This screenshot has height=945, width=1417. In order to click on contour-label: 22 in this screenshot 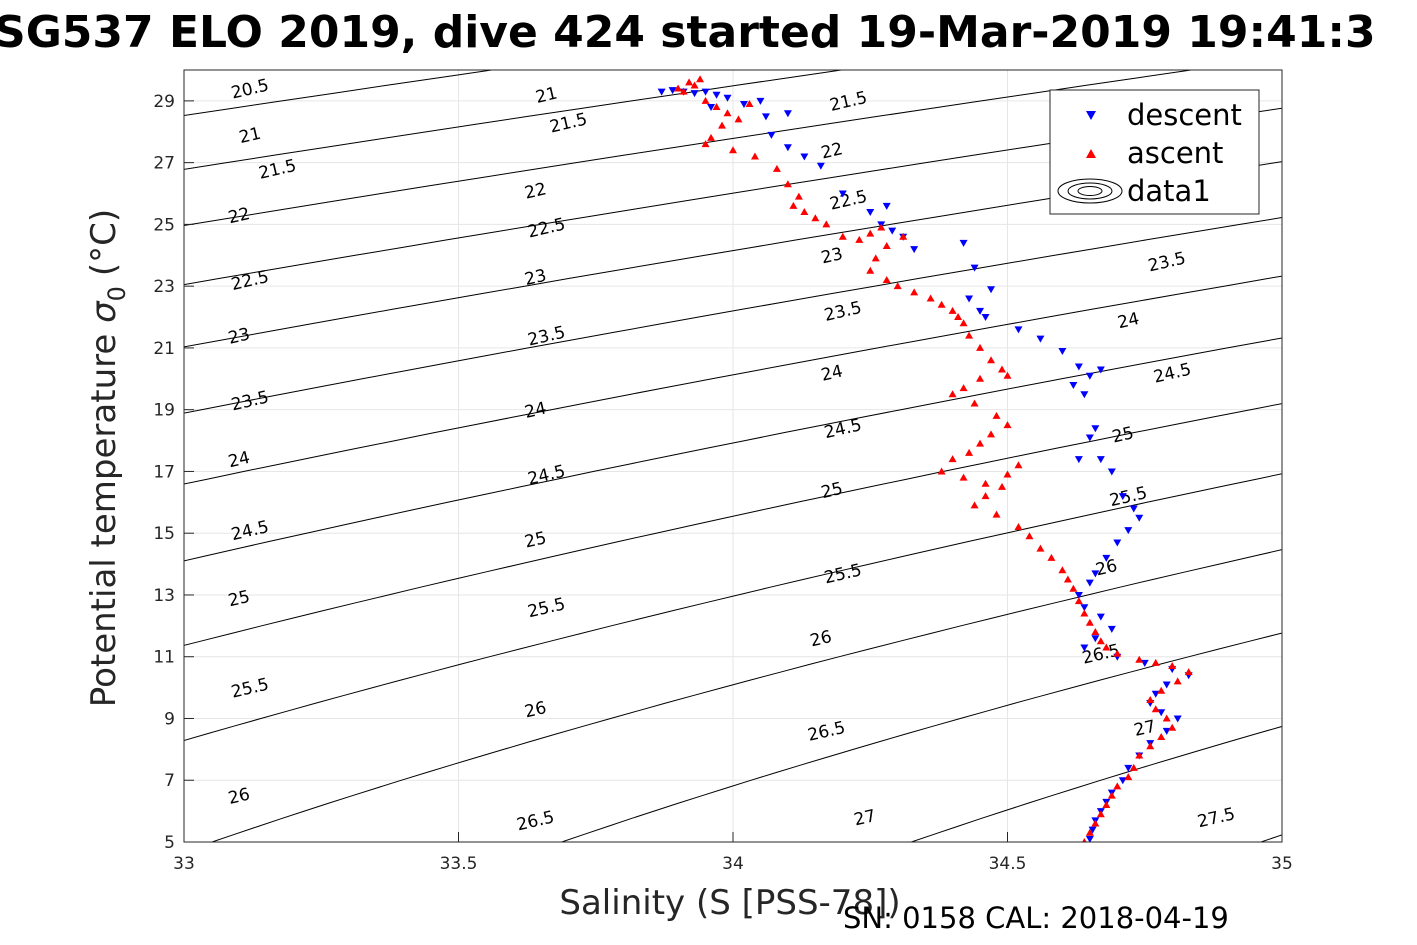, I will do `click(832, 151)`.